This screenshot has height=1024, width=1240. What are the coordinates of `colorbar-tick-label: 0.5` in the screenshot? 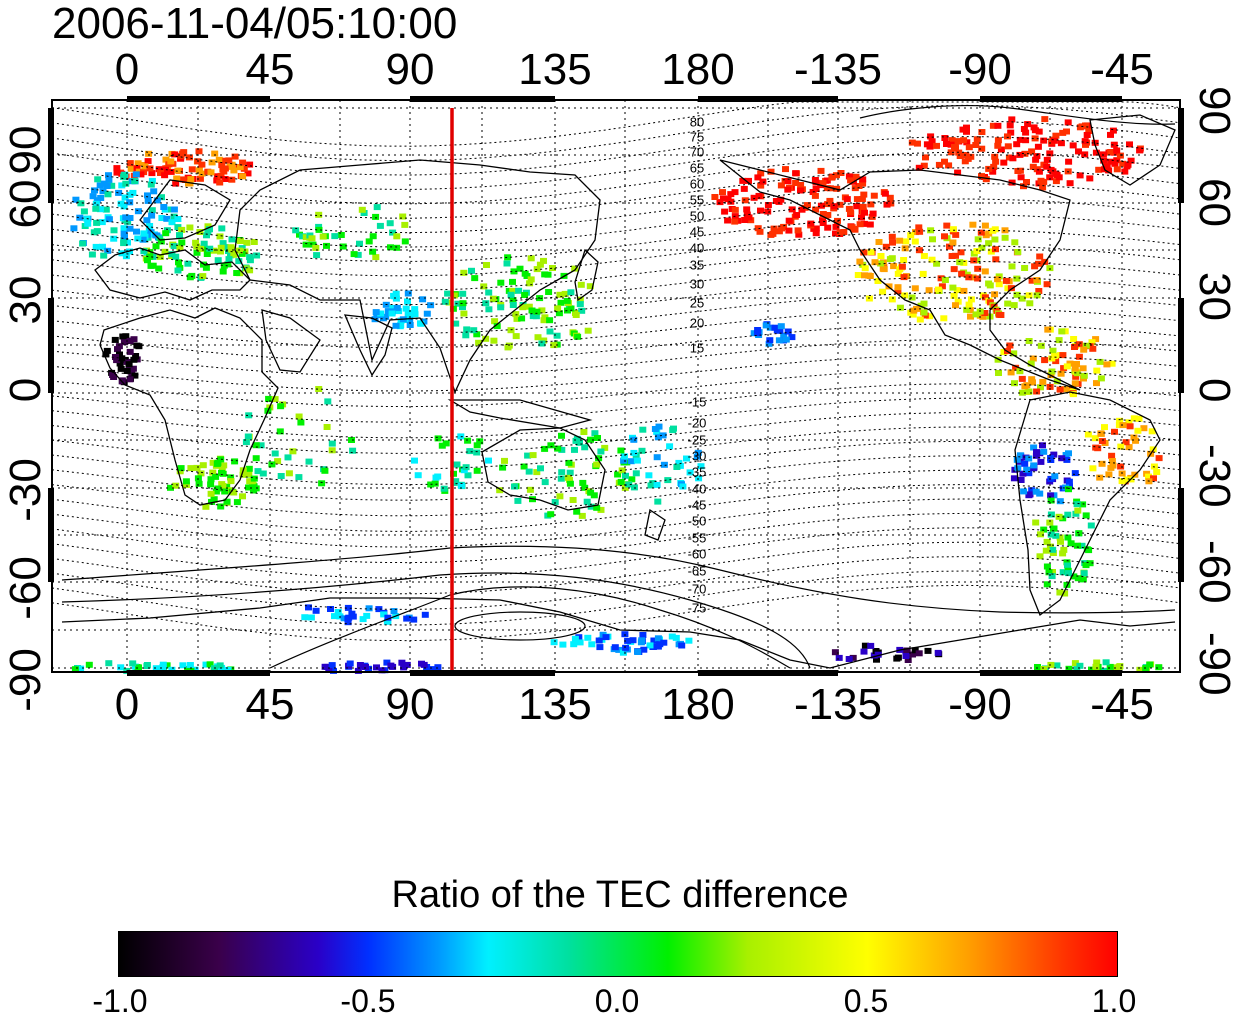 It's located at (866, 1001).